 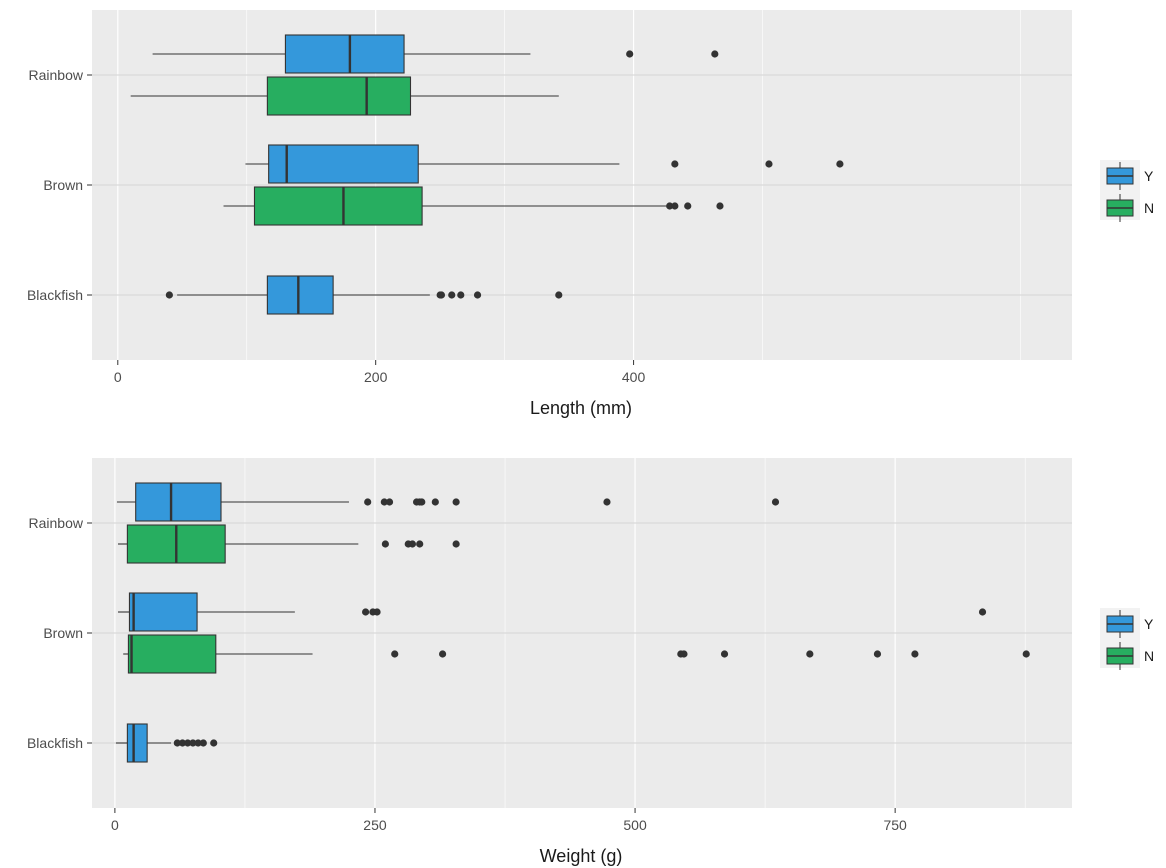 I want to click on x-axis-title: Length (mm), so click(x=581, y=408).